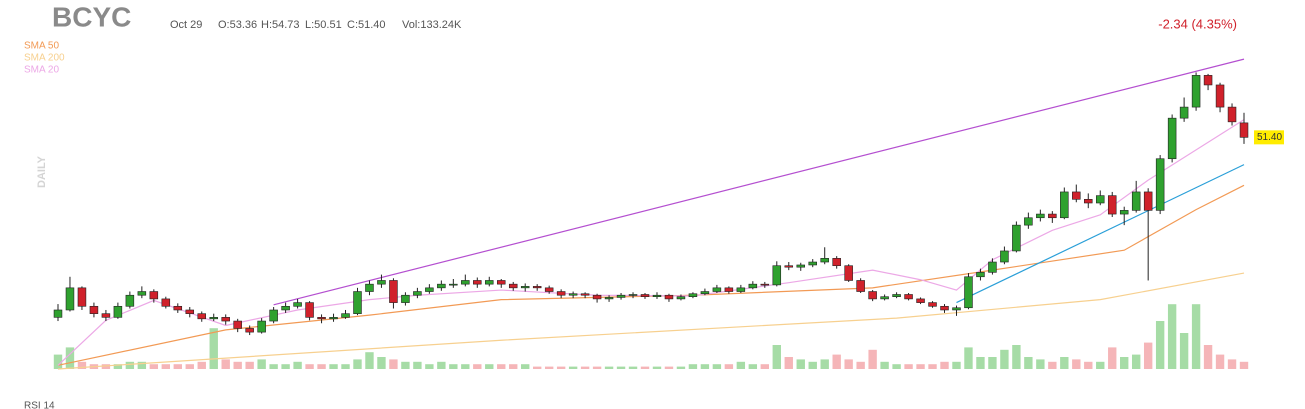 The width and height of the screenshot is (1305, 409). I want to click on low: L:50.51, so click(323, 25).